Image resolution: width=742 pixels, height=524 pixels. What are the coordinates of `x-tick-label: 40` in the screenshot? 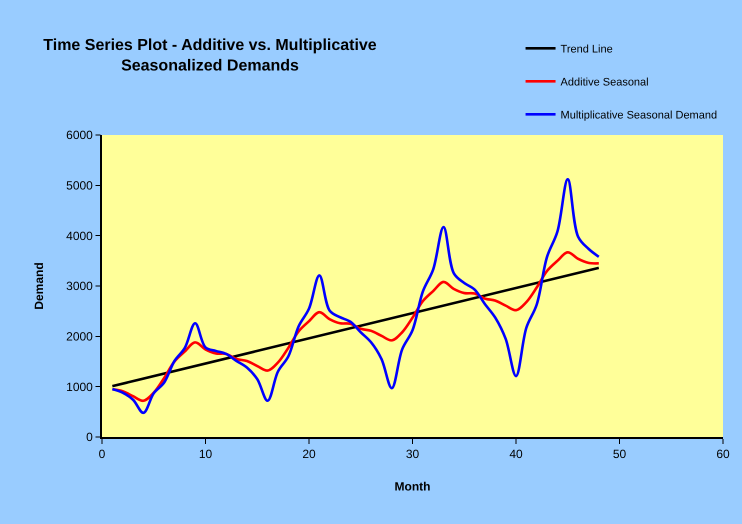 It's located at (516, 454).